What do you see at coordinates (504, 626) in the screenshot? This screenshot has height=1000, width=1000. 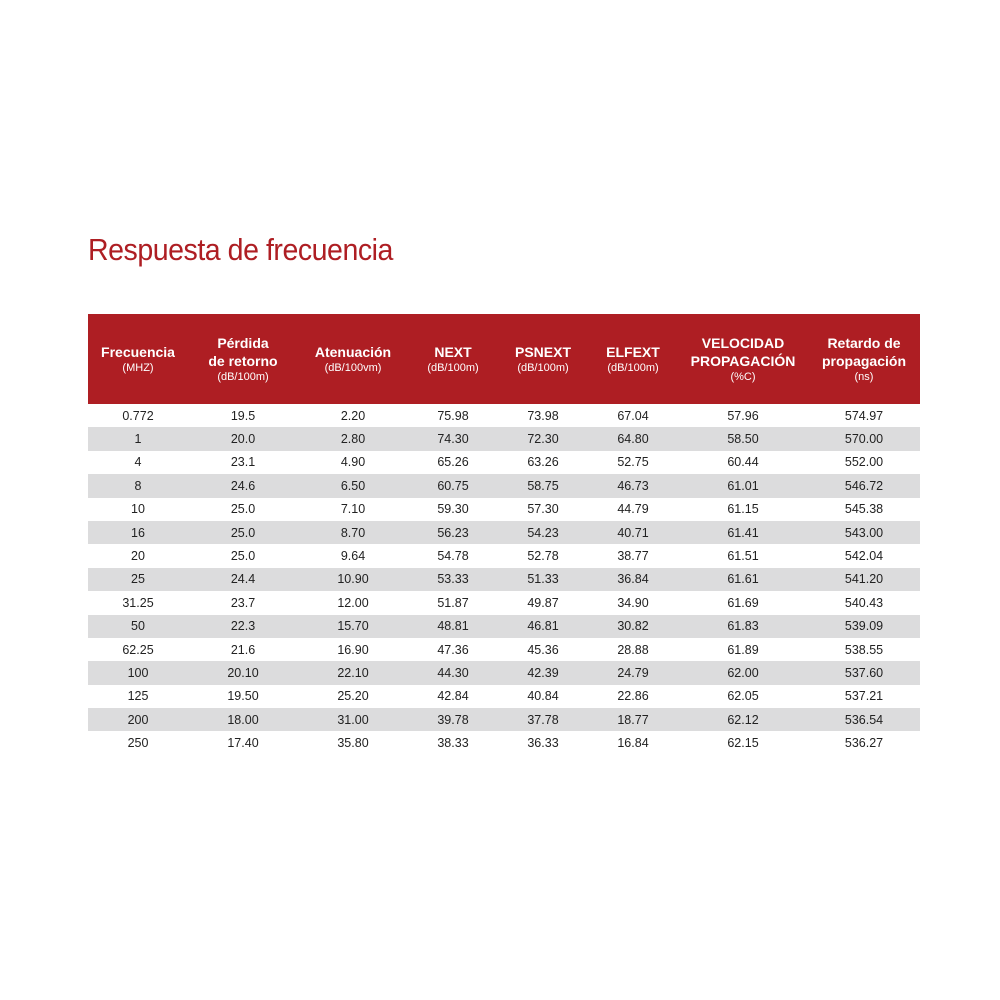 I see `table-row: 50 22.3 15.70 48.81 46.81 30.82 61.83 539.09` at bounding box center [504, 626].